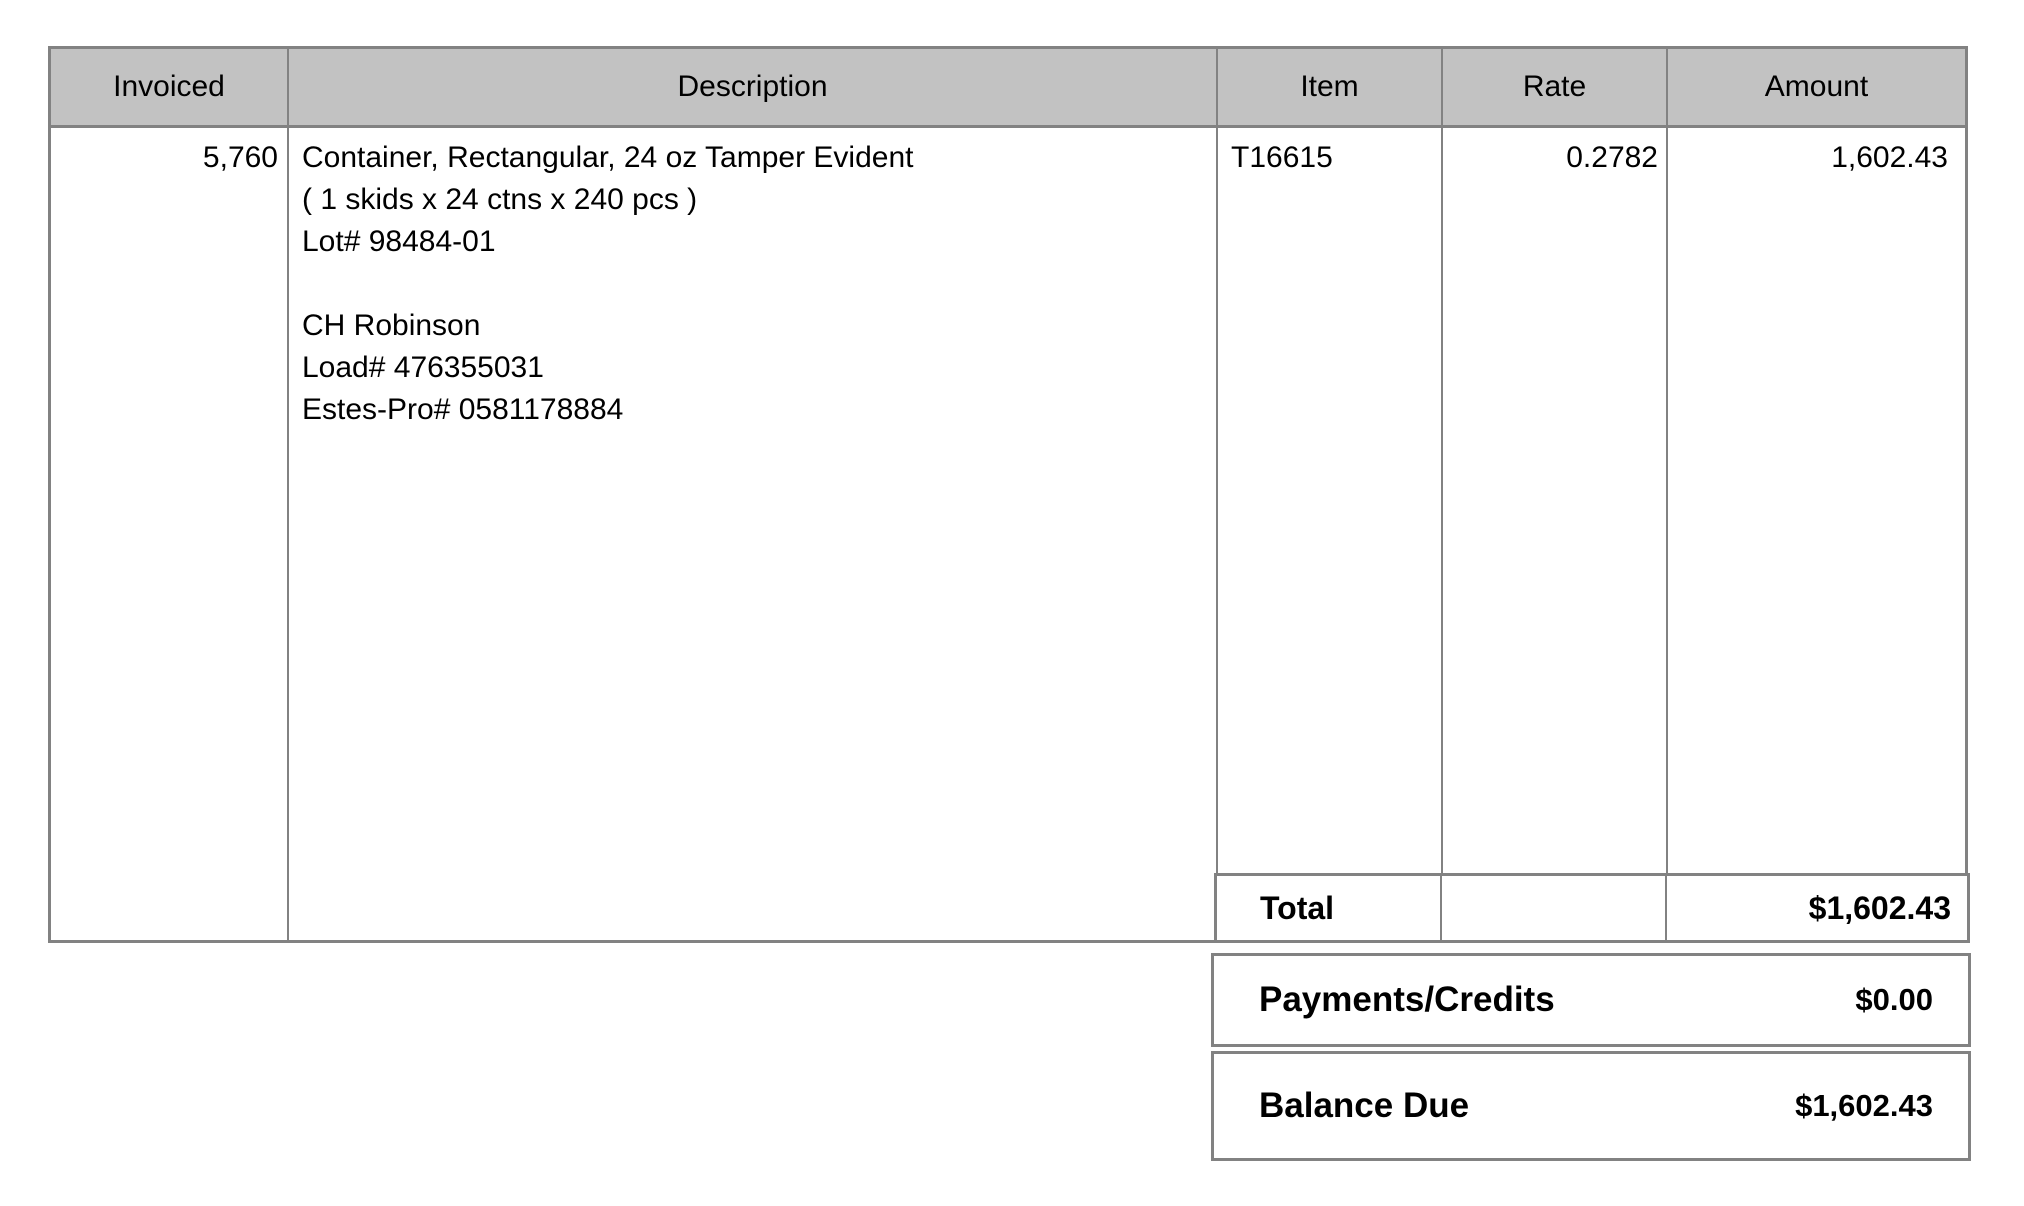  Describe the element at coordinates (1591, 1000) in the screenshot. I see `payments-credits-row: Payments/Credits $0.00` at that location.